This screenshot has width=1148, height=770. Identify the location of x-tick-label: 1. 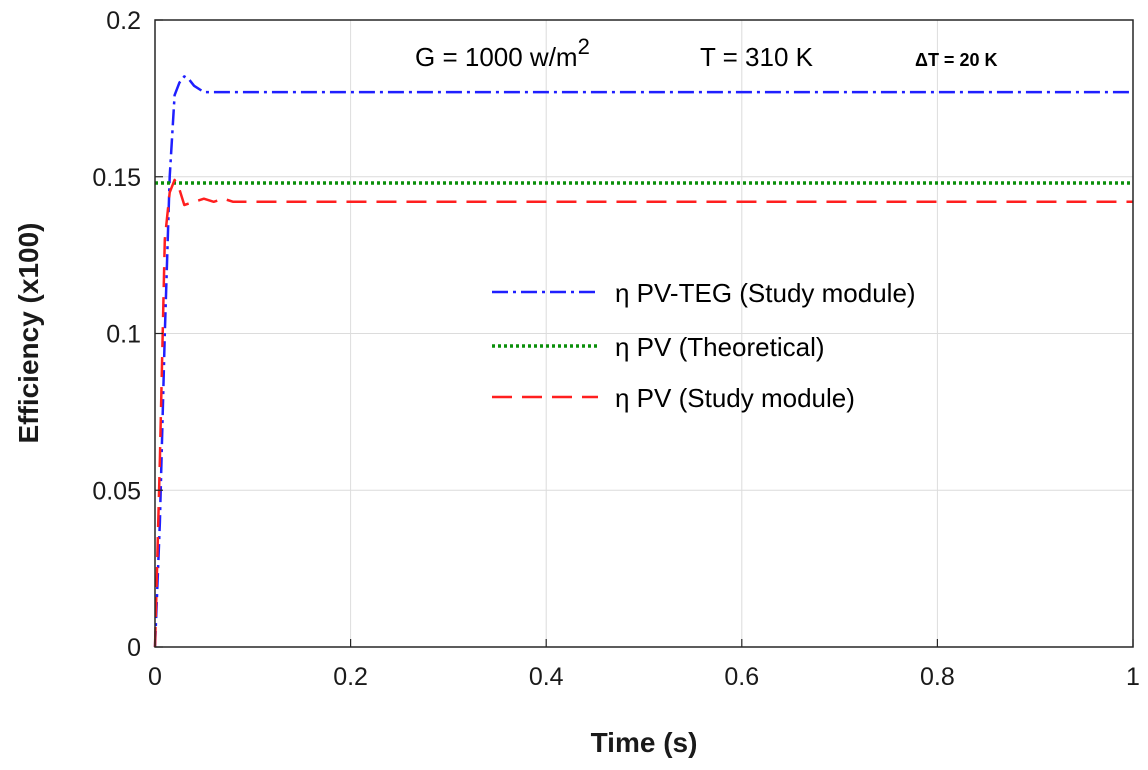
(1133, 677).